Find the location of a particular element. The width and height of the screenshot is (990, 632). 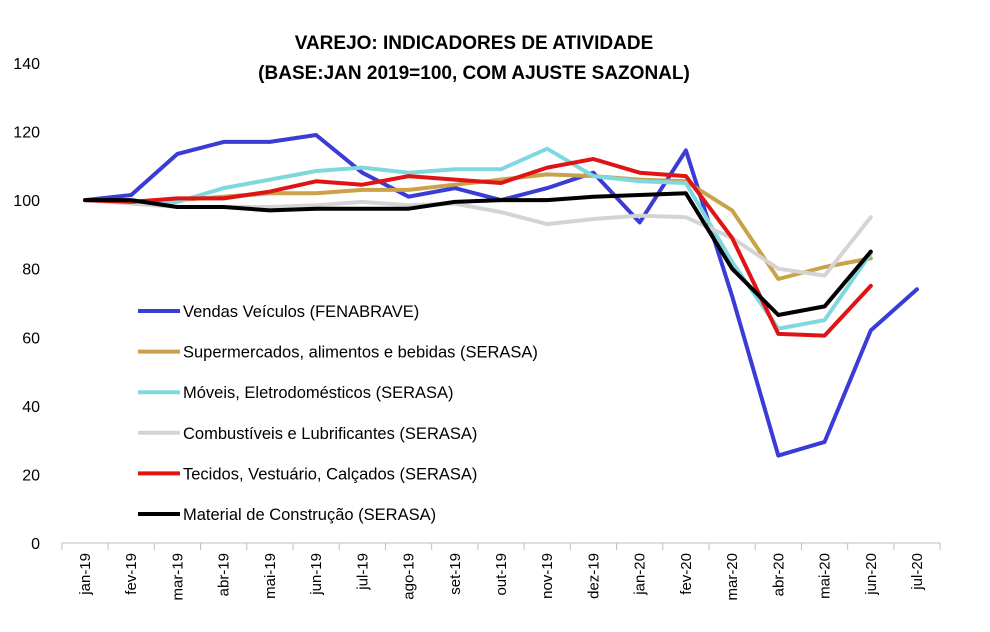

y-tick-label: 20 is located at coordinates (31, 475).